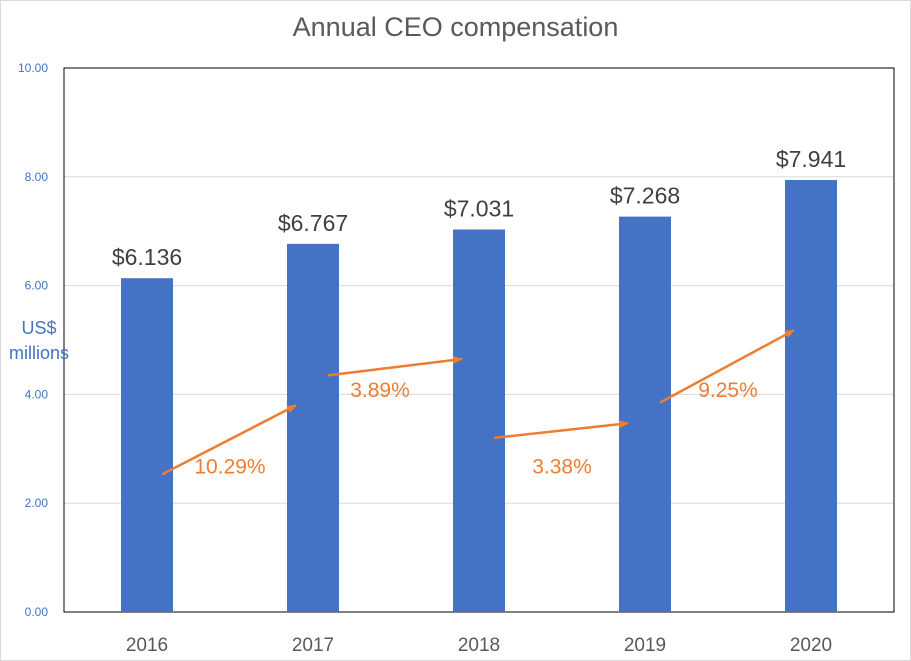 Image resolution: width=911 pixels, height=661 pixels. I want to click on x-tick-label: 2020, so click(811, 645).